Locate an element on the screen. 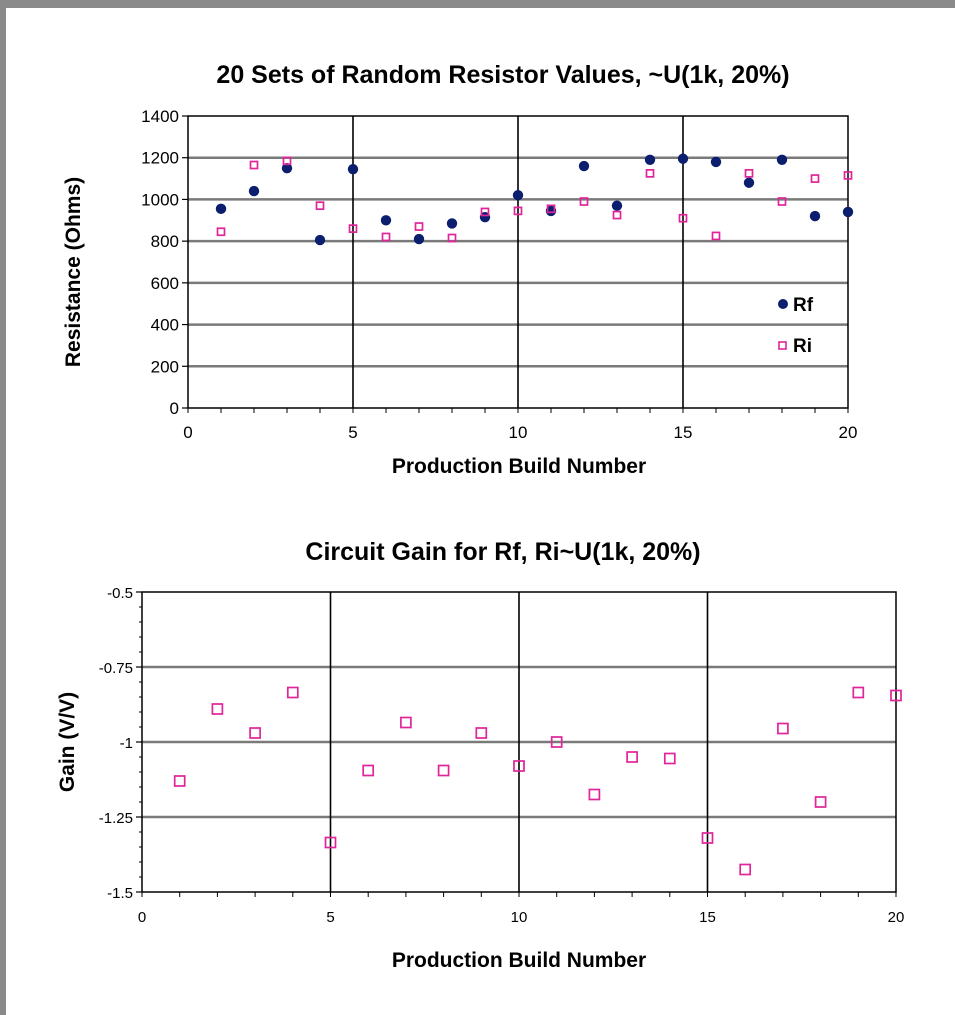 This screenshot has width=955, height=1015. y-axis-ticks: 0 200 400 600 800 1000 1200 1400 is located at coordinates (164, 262).